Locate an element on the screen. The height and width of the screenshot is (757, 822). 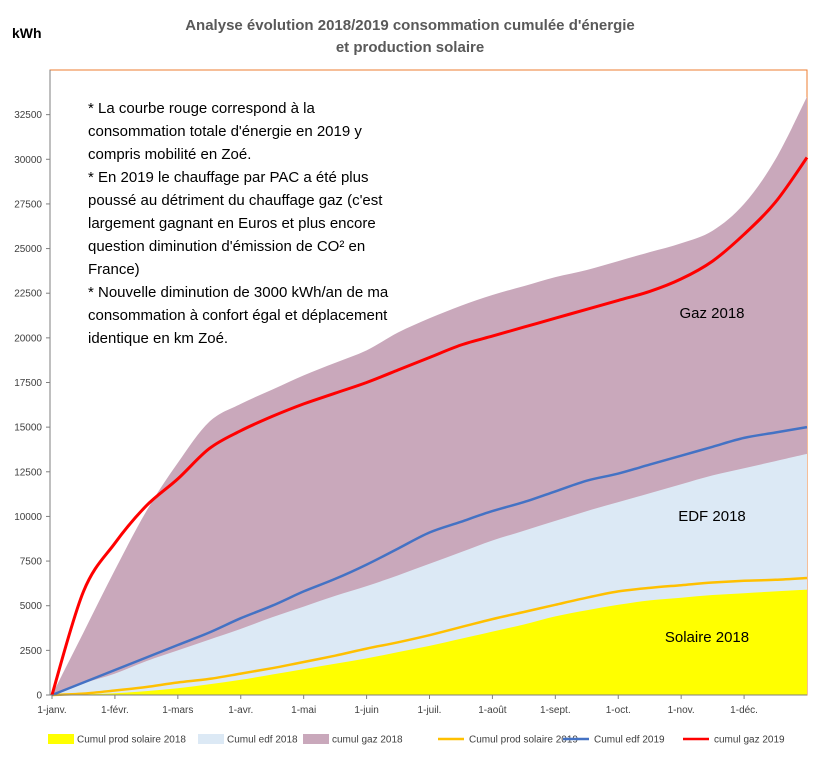
x-tick-label: 1-févr. is located at coordinates (115, 710).